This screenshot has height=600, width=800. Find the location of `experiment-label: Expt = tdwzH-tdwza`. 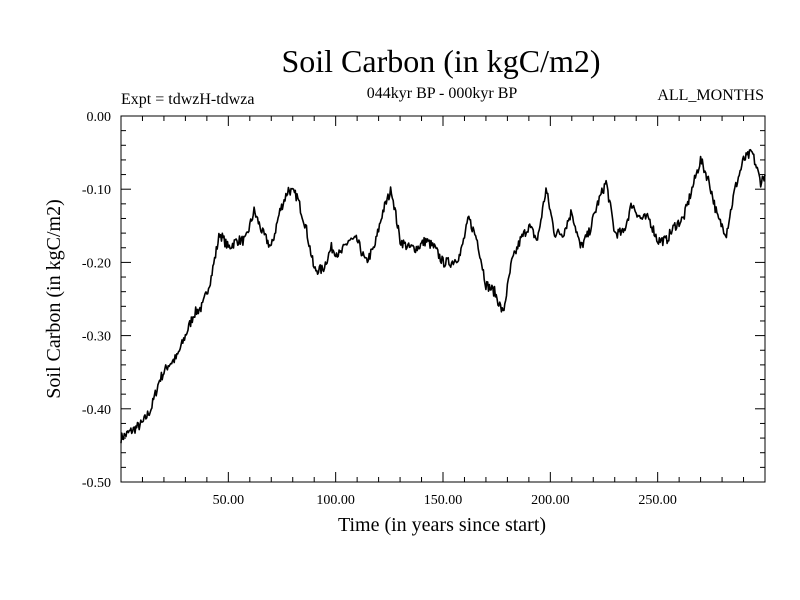

experiment-label: Expt = tdwzH-tdwza is located at coordinates (187, 99).